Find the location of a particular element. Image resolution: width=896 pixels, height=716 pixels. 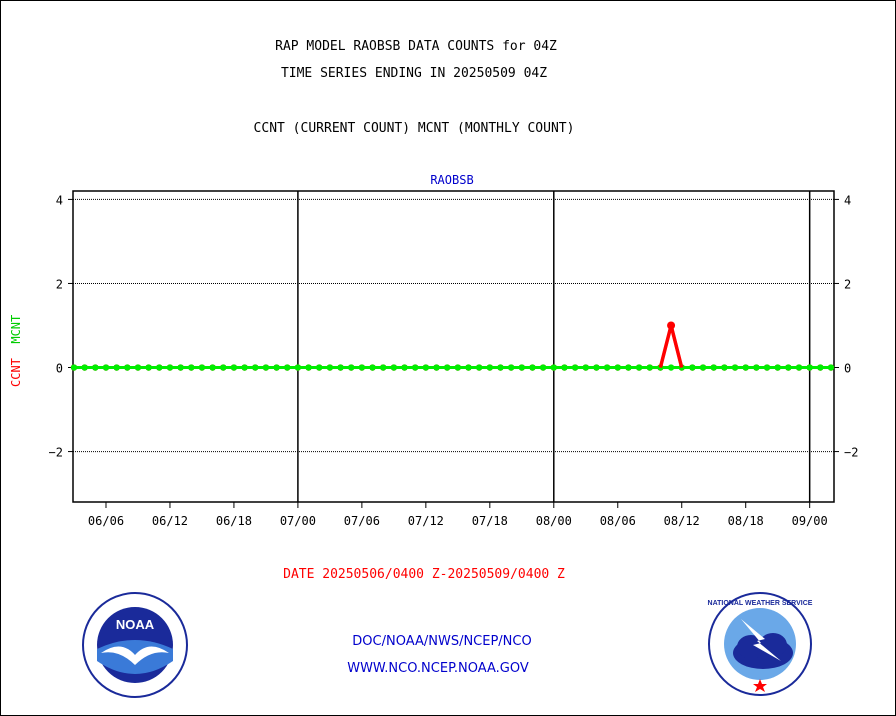

y-tick-label-right: −2 is located at coordinates (851, 453).